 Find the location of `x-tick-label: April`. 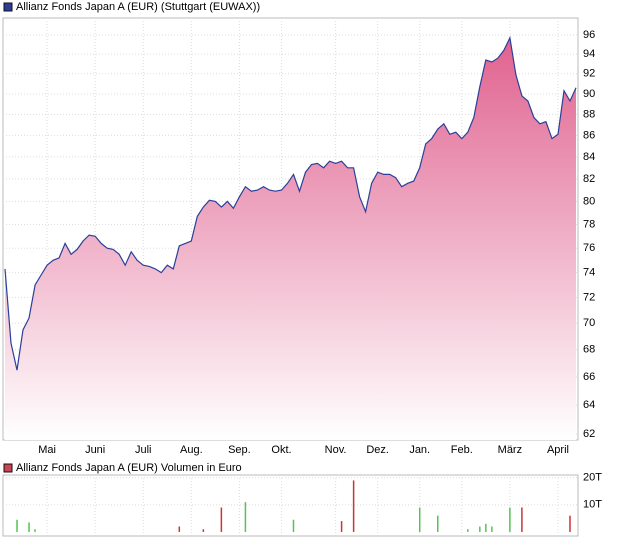

x-tick-label: April is located at coordinates (558, 450).